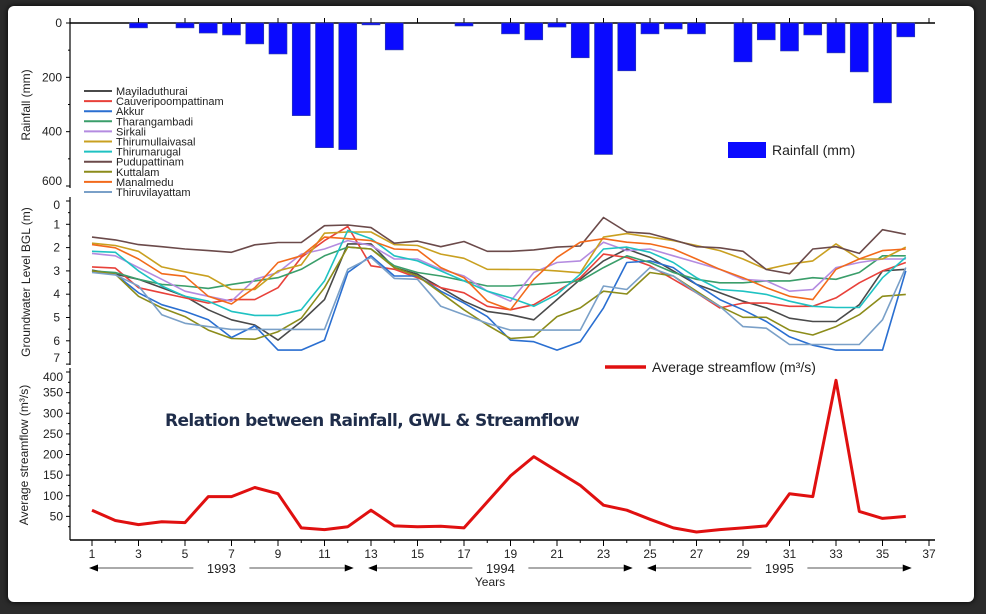 This screenshot has width=986, height=614. Describe the element at coordinates (152, 92) in the screenshot. I see `gwl-legend-label: Mayiladuthurai` at that location.